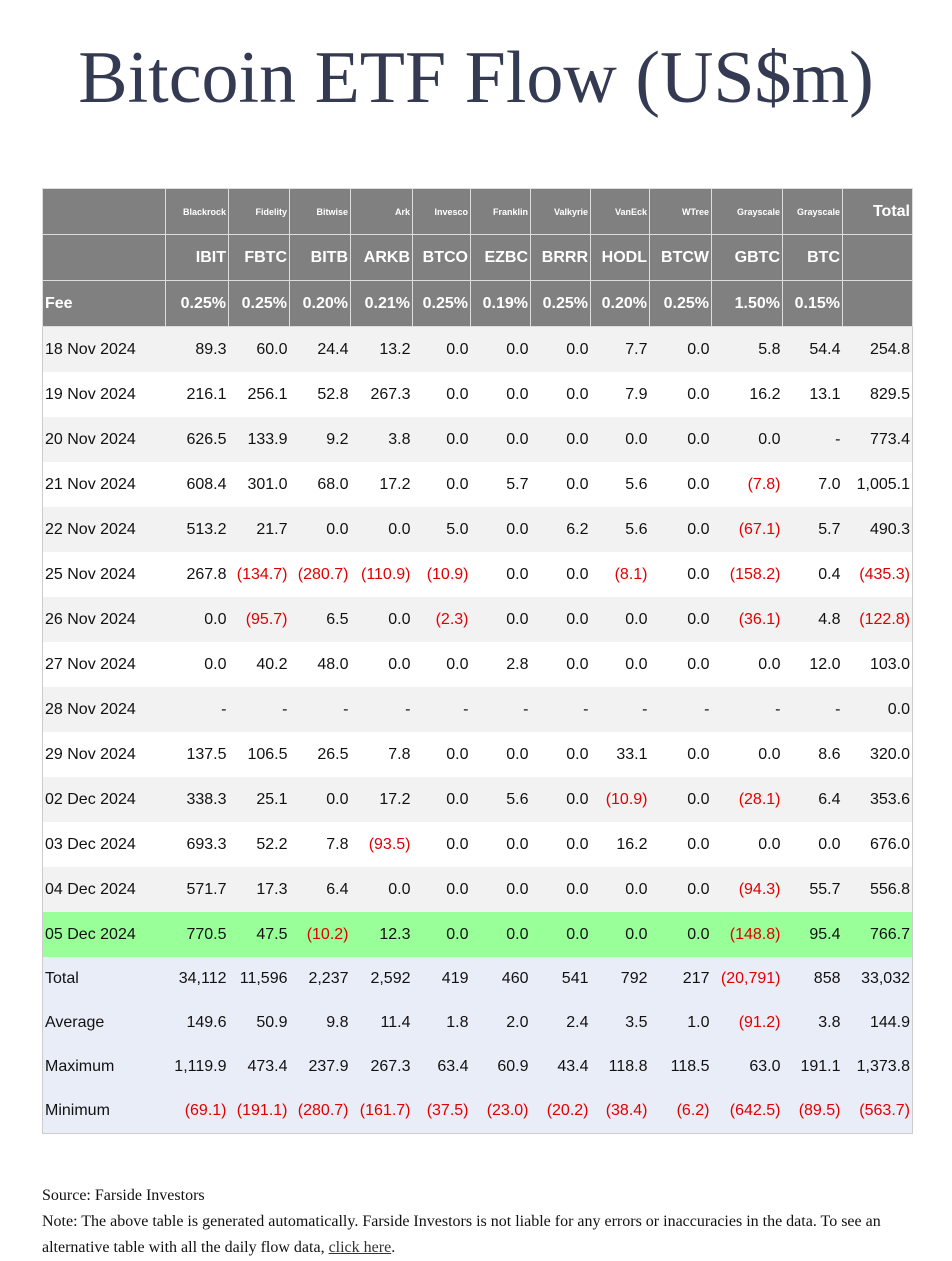 This screenshot has height=1261, width=952. Describe the element at coordinates (889, 934) in the screenshot. I see `flow-value: 766.7` at that location.